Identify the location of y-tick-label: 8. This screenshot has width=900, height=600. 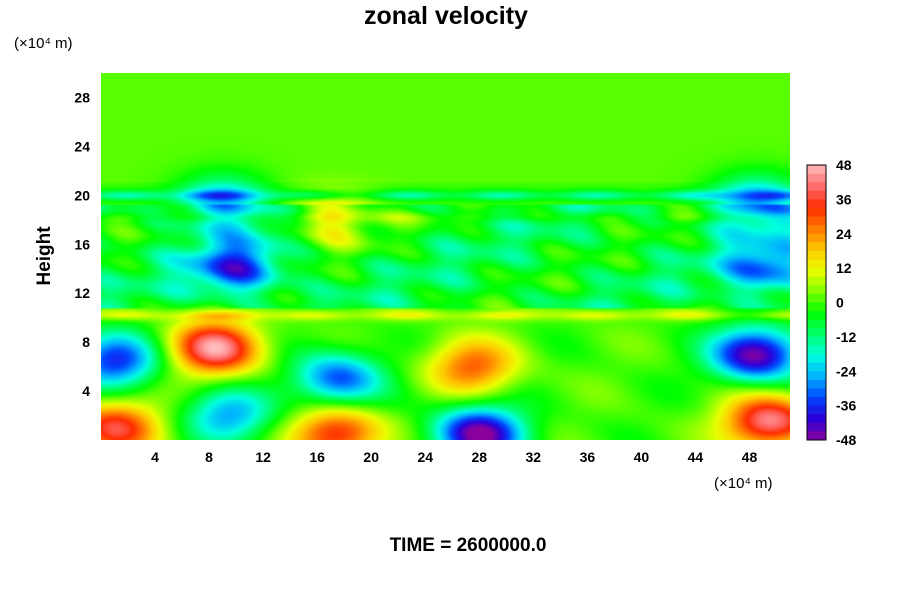
(86, 342).